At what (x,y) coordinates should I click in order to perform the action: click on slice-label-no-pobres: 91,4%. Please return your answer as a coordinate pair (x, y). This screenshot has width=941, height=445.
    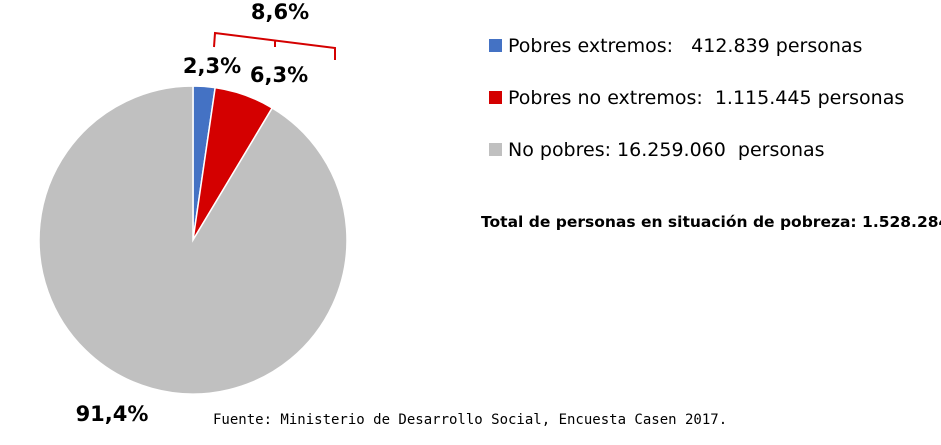
    Looking at the image, I should click on (112, 414).